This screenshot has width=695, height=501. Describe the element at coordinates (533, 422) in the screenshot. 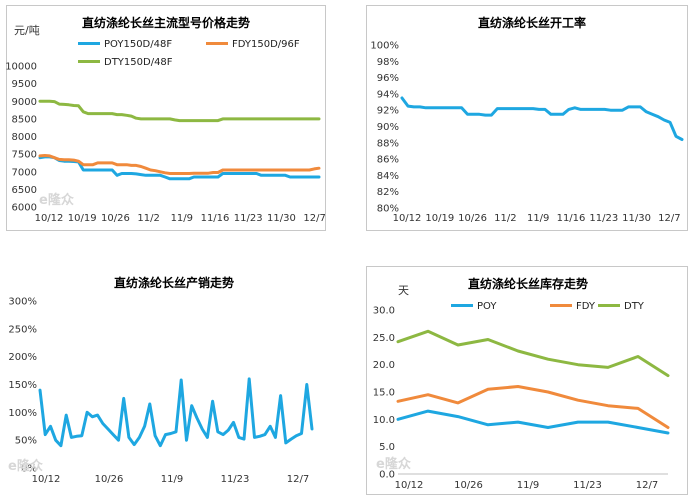

I see `series-line-poy` at that location.